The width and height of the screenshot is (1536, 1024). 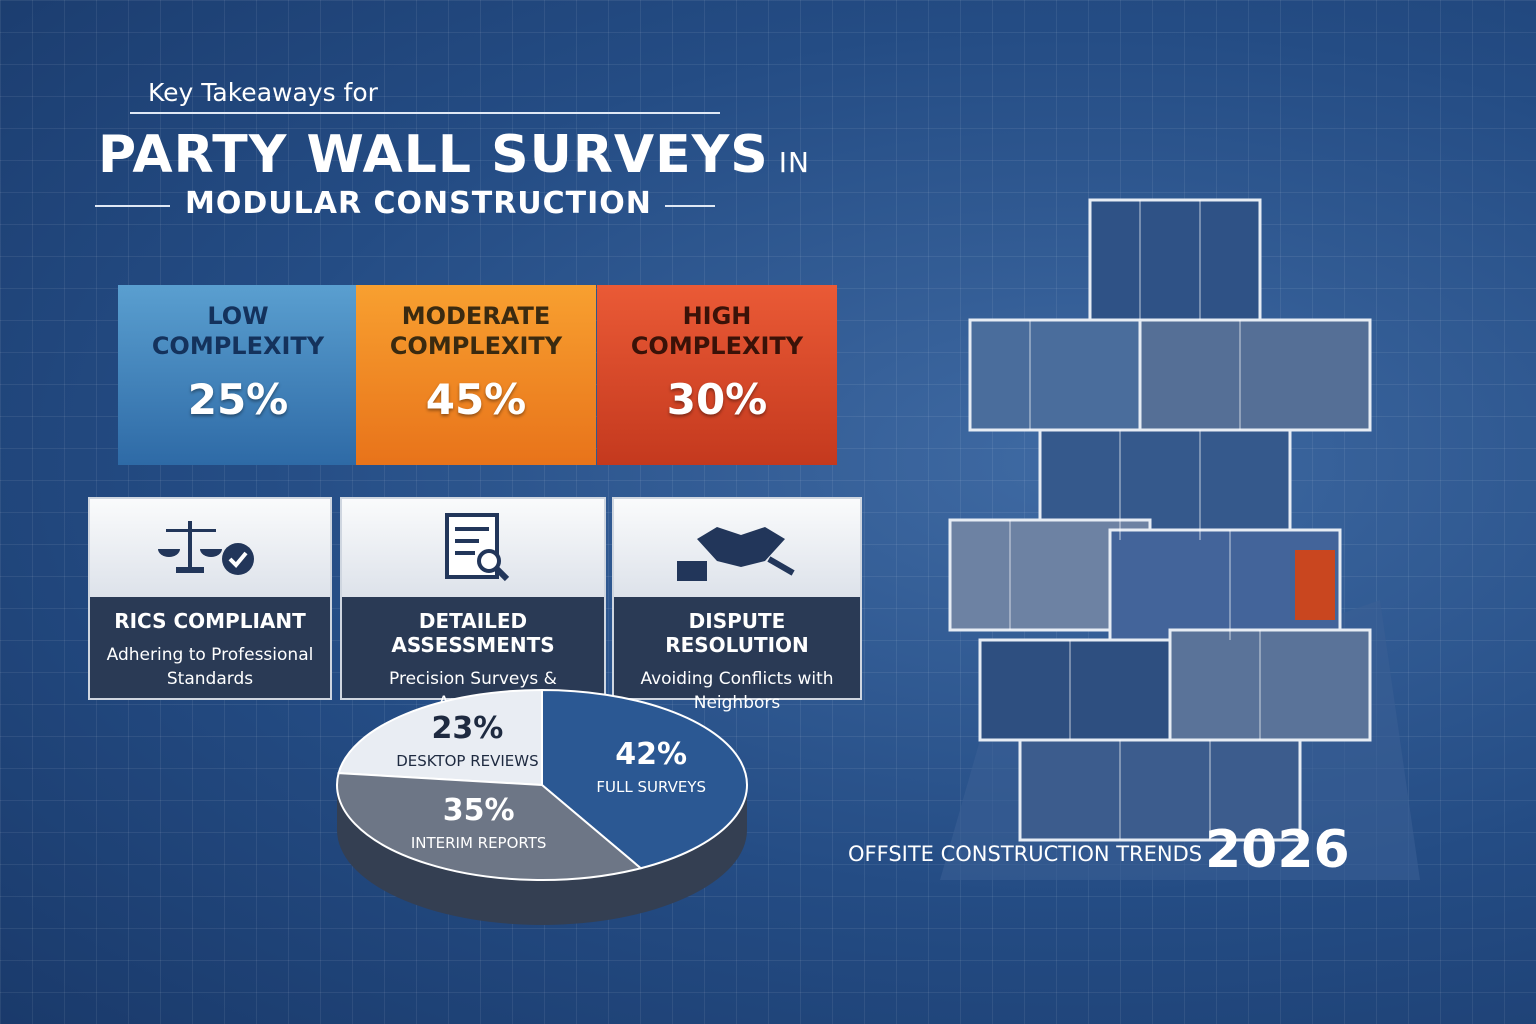 What do you see at coordinates (737, 691) in the screenshot?
I see `feature-text: Avoiding Conflicts with Neighbors` at bounding box center [737, 691].